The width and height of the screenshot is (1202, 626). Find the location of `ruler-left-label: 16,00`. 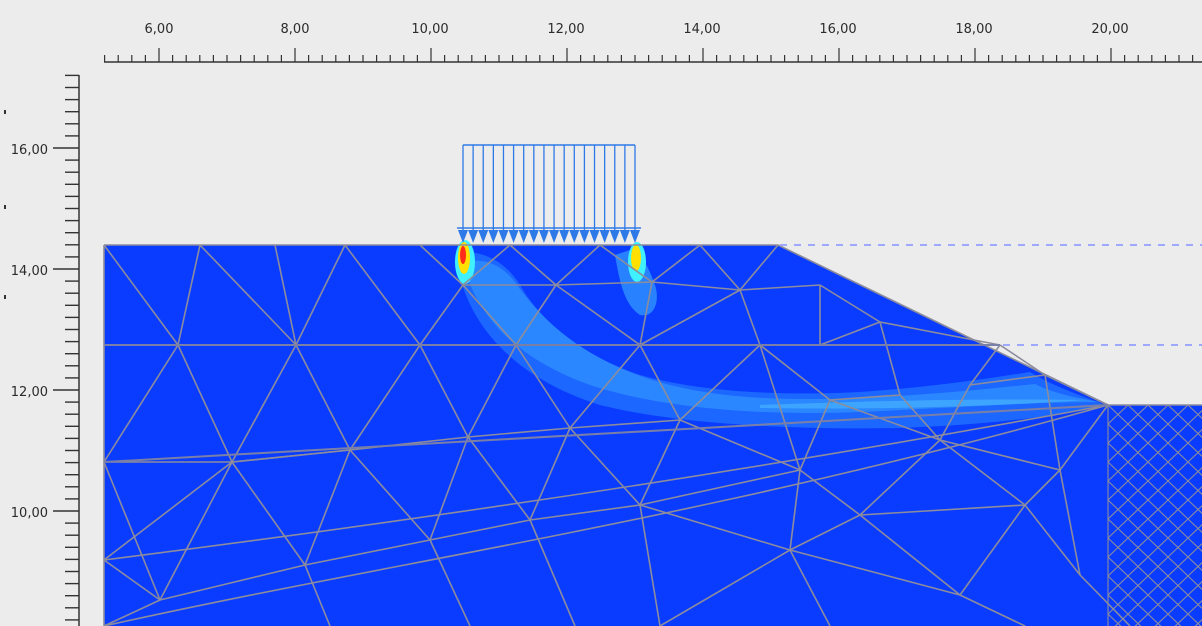

ruler-left-label: 16,00 is located at coordinates (29, 150).